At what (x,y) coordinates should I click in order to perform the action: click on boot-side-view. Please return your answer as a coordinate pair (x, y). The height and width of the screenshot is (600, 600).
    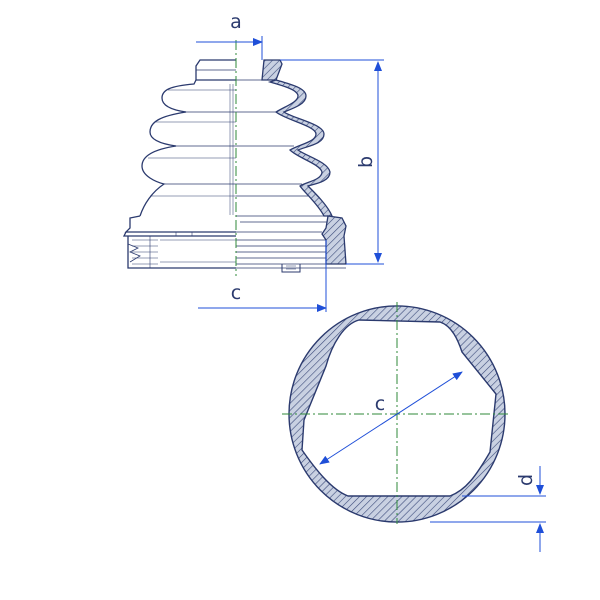
    Looking at the image, I should click on (234, 158).